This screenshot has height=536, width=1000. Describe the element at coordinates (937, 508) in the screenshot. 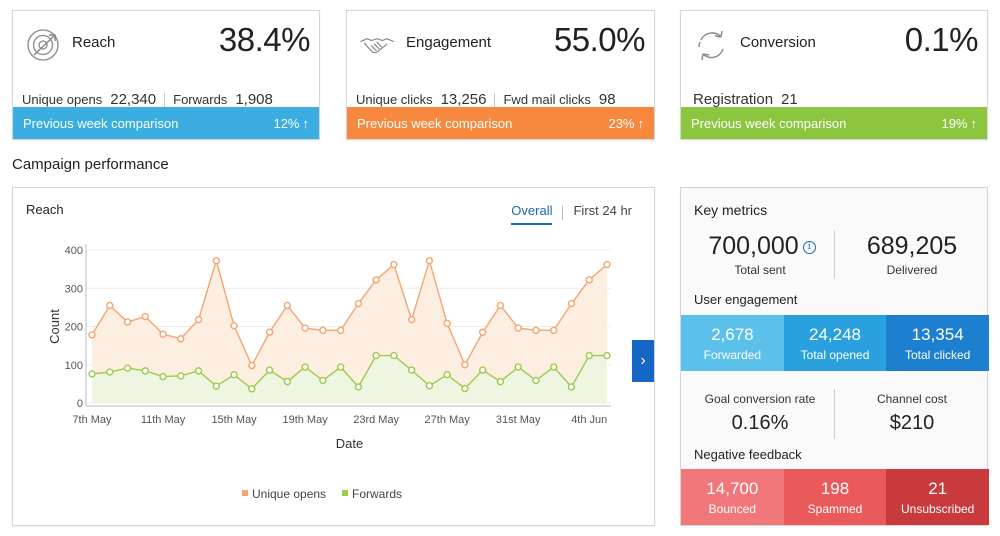

I see `tile-label: Unsubscribed` at that location.